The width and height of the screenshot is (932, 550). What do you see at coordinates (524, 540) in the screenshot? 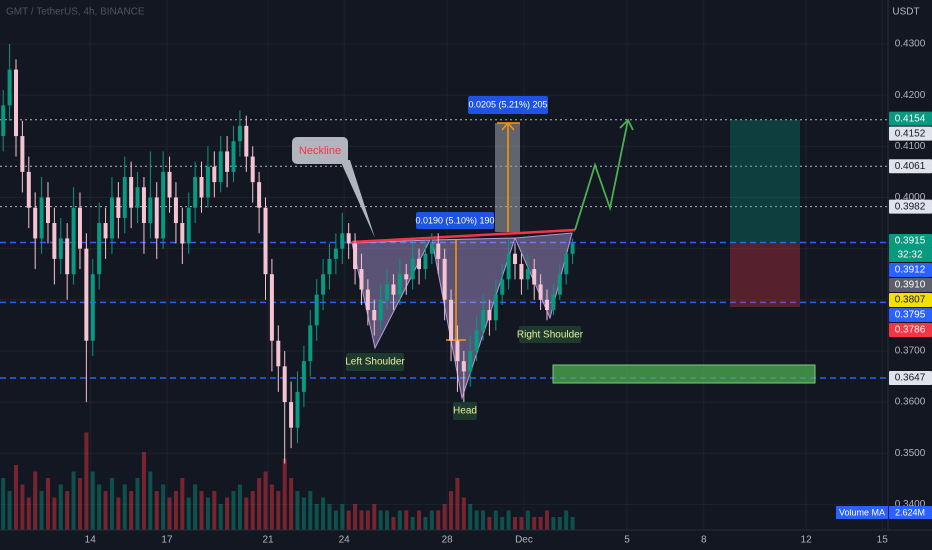
I see `x-tick-label: Dec` at bounding box center [524, 540].